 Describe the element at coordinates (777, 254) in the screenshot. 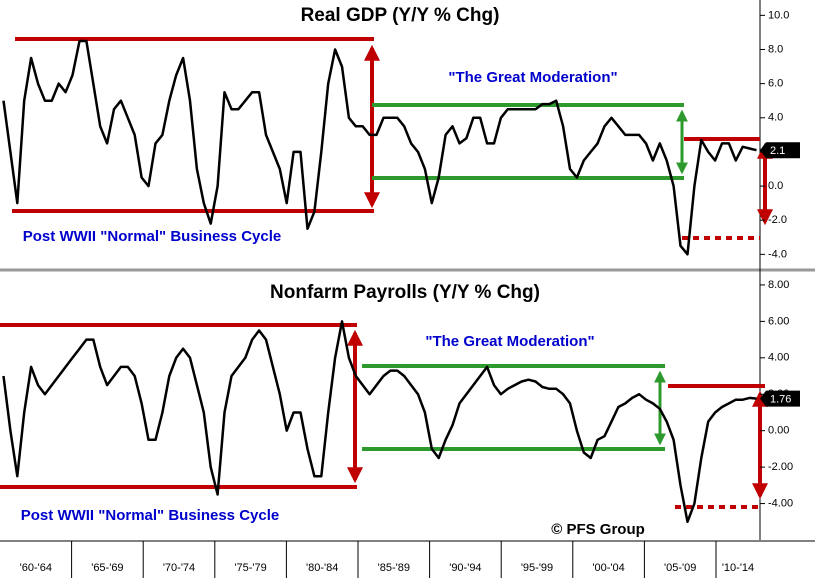

I see `y-tick-label: -4.0` at that location.